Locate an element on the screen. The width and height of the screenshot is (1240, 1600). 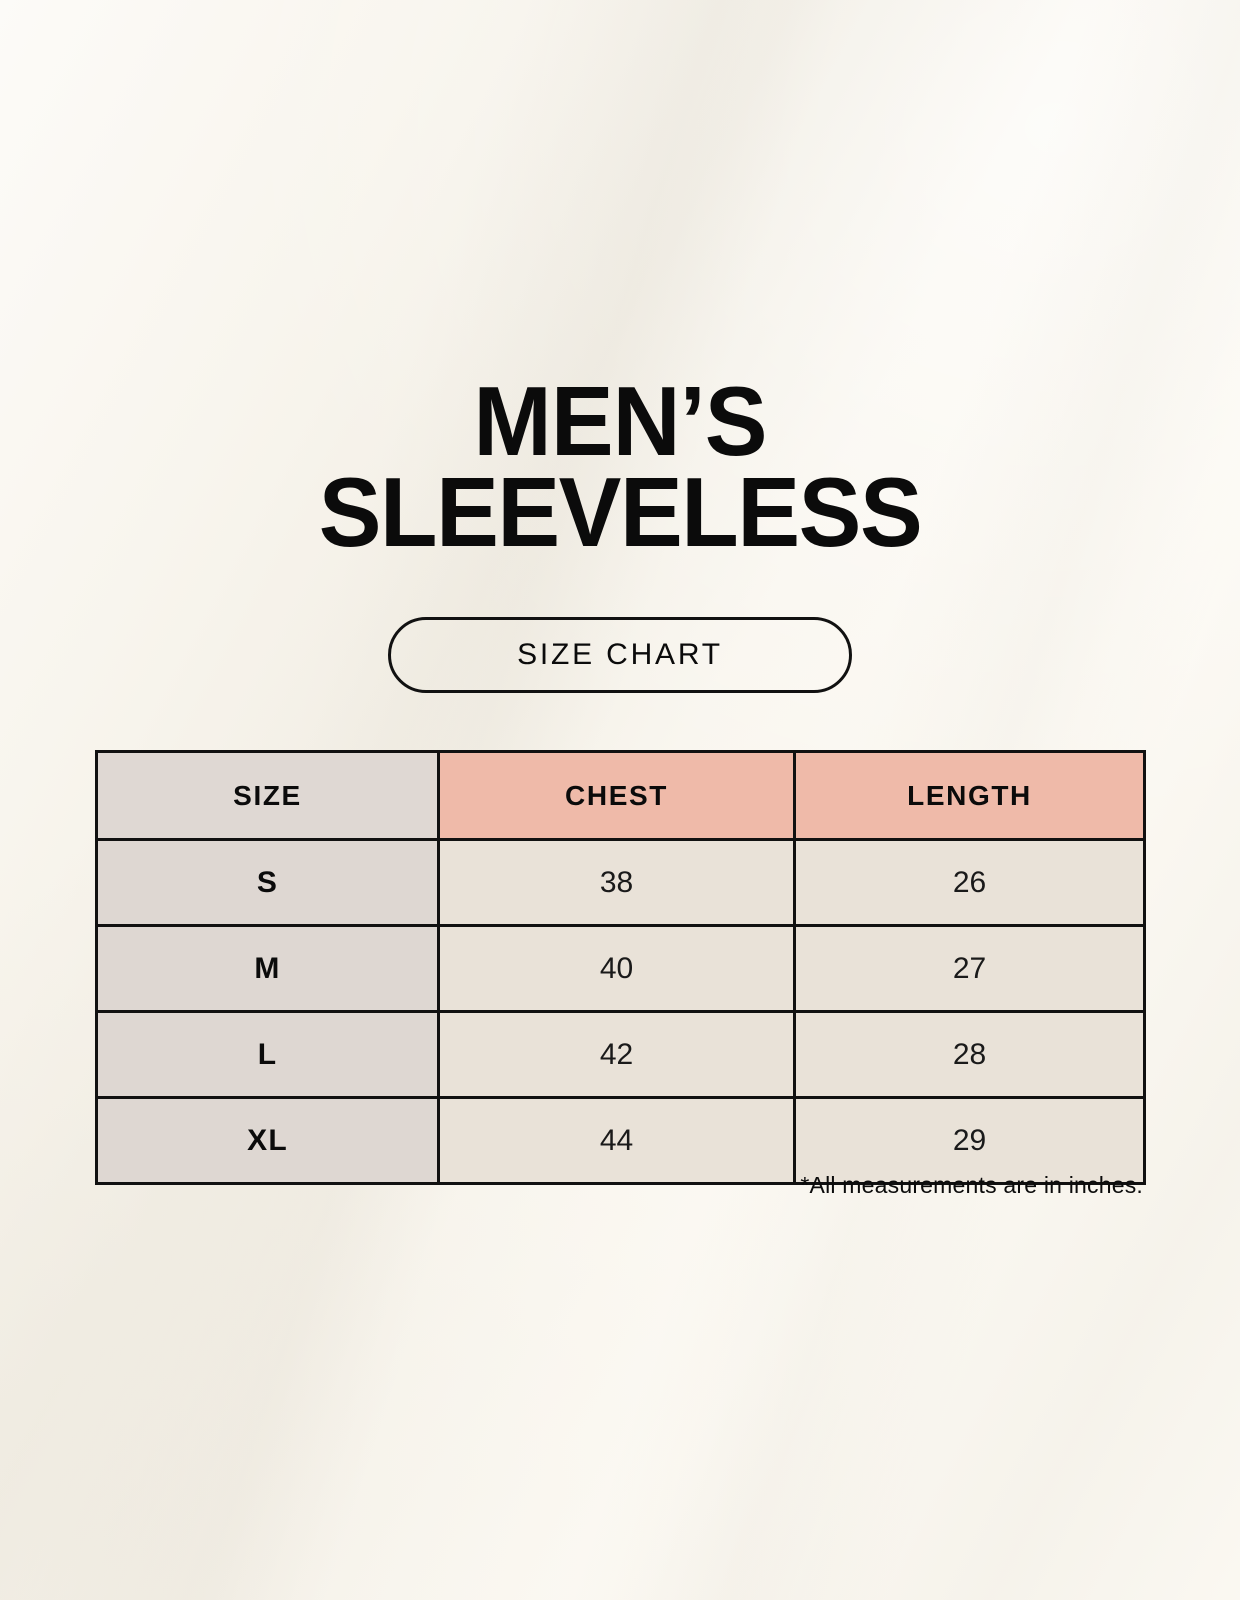
page-title-line-1: MEN’S is located at coordinates (620, 421).